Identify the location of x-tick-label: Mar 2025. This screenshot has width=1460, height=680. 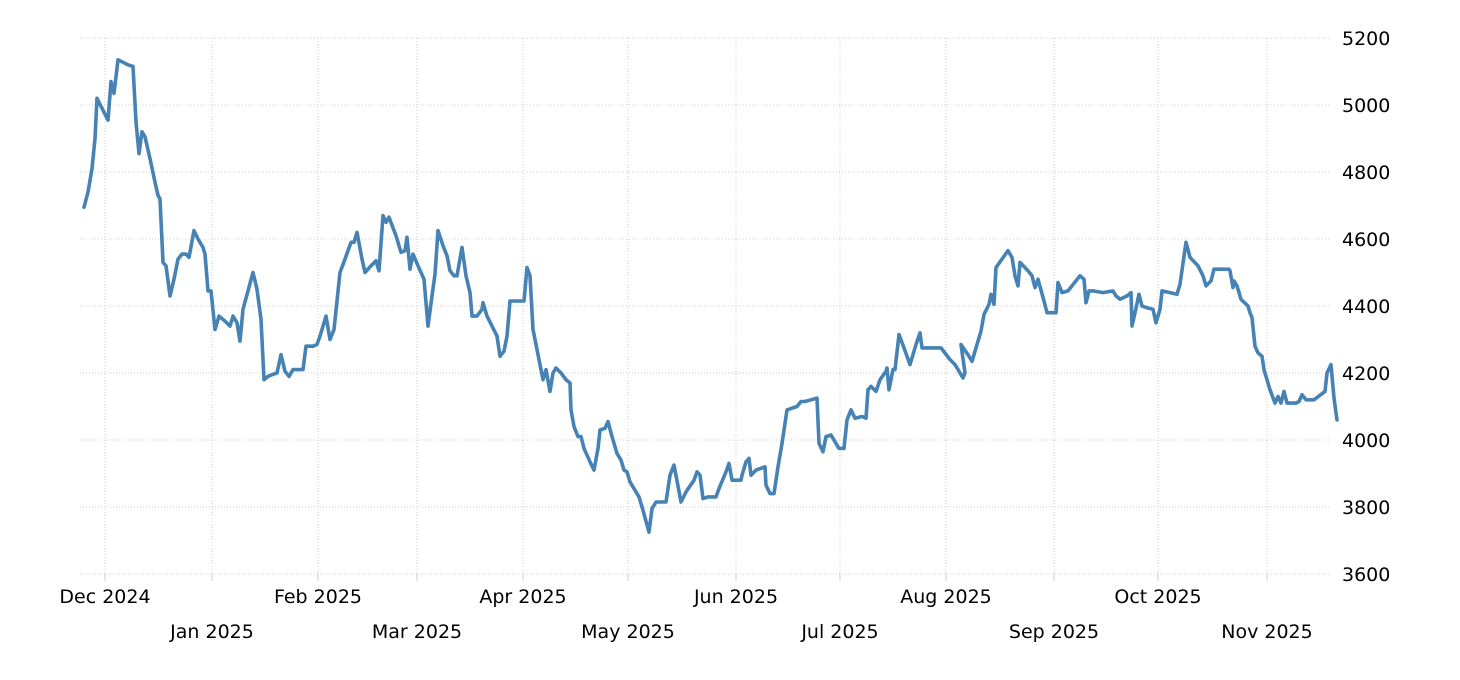
(417, 632).